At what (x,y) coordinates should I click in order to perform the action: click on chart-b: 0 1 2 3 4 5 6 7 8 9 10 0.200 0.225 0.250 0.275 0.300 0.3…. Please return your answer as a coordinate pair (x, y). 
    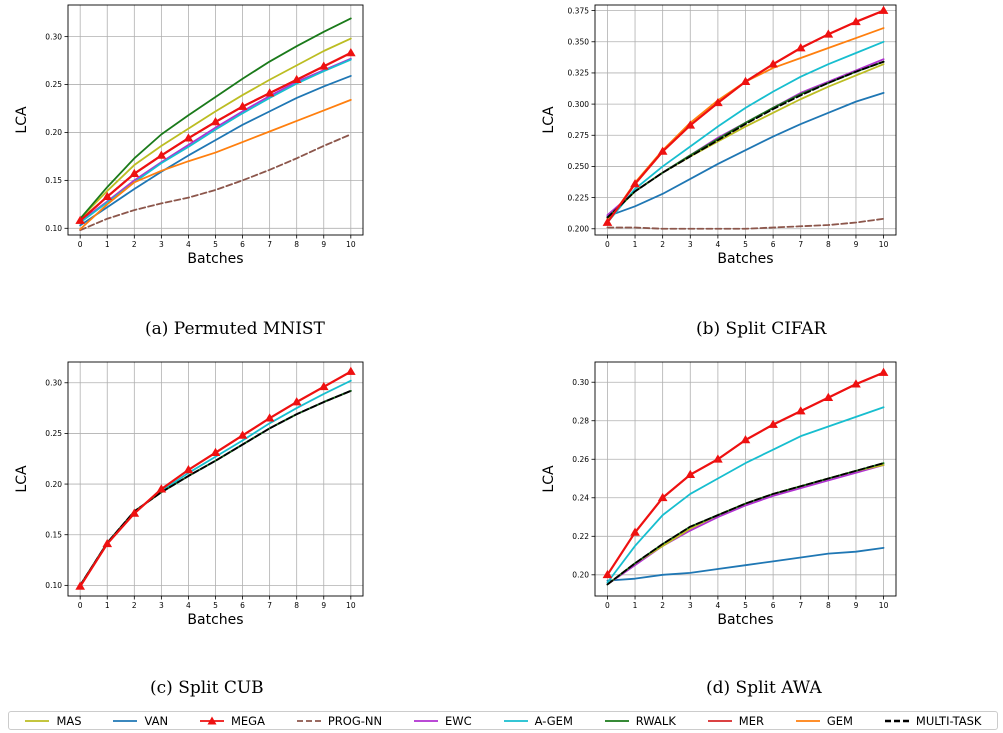
    Looking at the image, I should click on (719, 135).